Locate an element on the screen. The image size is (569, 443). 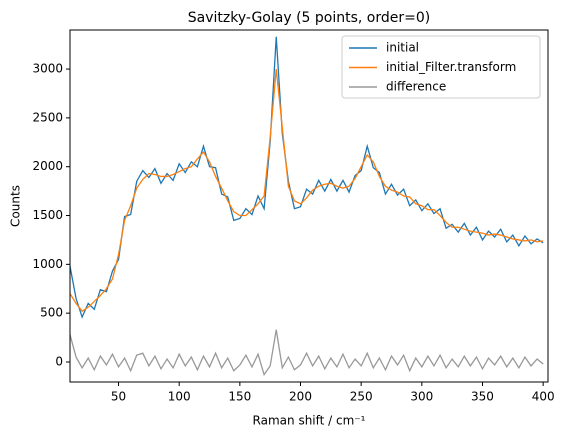
legend-label: initial is located at coordinates (402, 48).